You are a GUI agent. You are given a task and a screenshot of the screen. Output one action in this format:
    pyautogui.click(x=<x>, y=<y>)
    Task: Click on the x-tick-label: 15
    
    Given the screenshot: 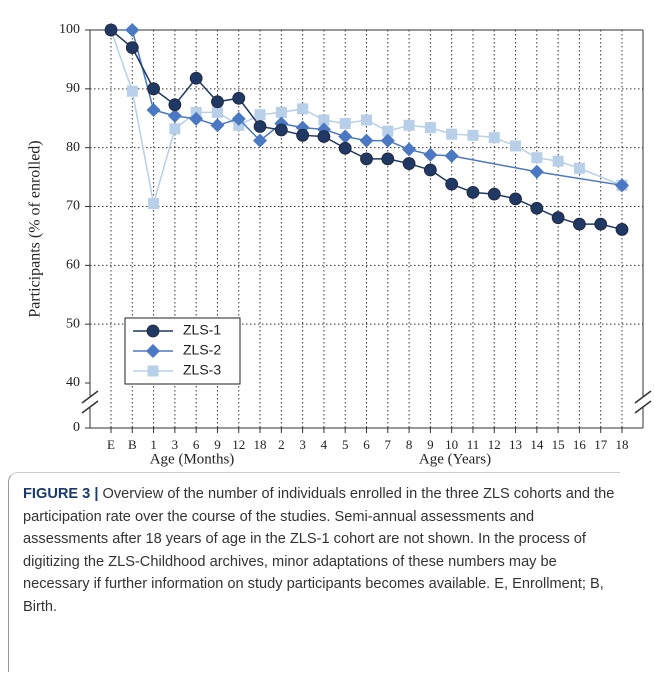 What is the action you would take?
    pyautogui.click(x=558, y=444)
    